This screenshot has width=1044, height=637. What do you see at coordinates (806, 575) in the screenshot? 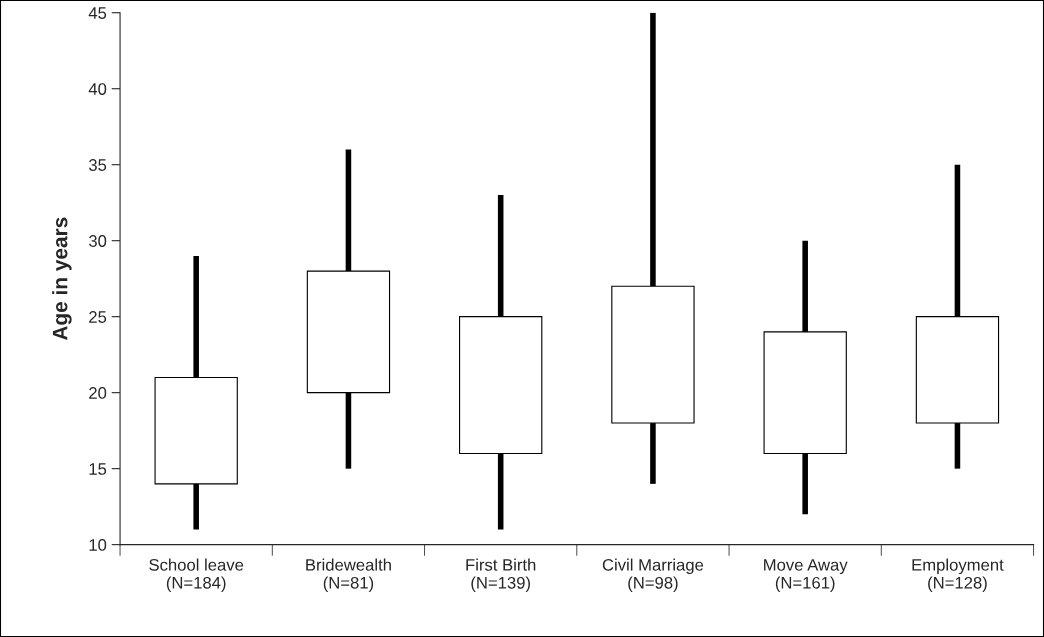
I see `x-tick-label: Move Away (N=161)` at bounding box center [806, 575].